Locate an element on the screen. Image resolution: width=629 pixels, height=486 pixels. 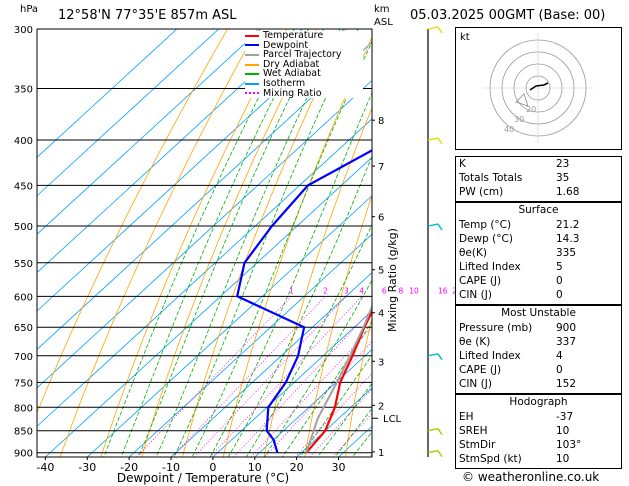
temperature-tick-label: -30 is located at coordinates (87, 467).